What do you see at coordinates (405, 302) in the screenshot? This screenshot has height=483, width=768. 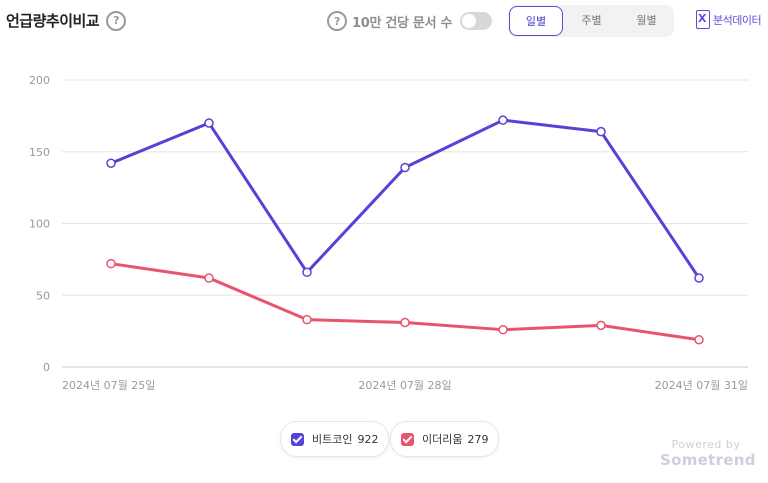 I see `series-line` at bounding box center [405, 302].